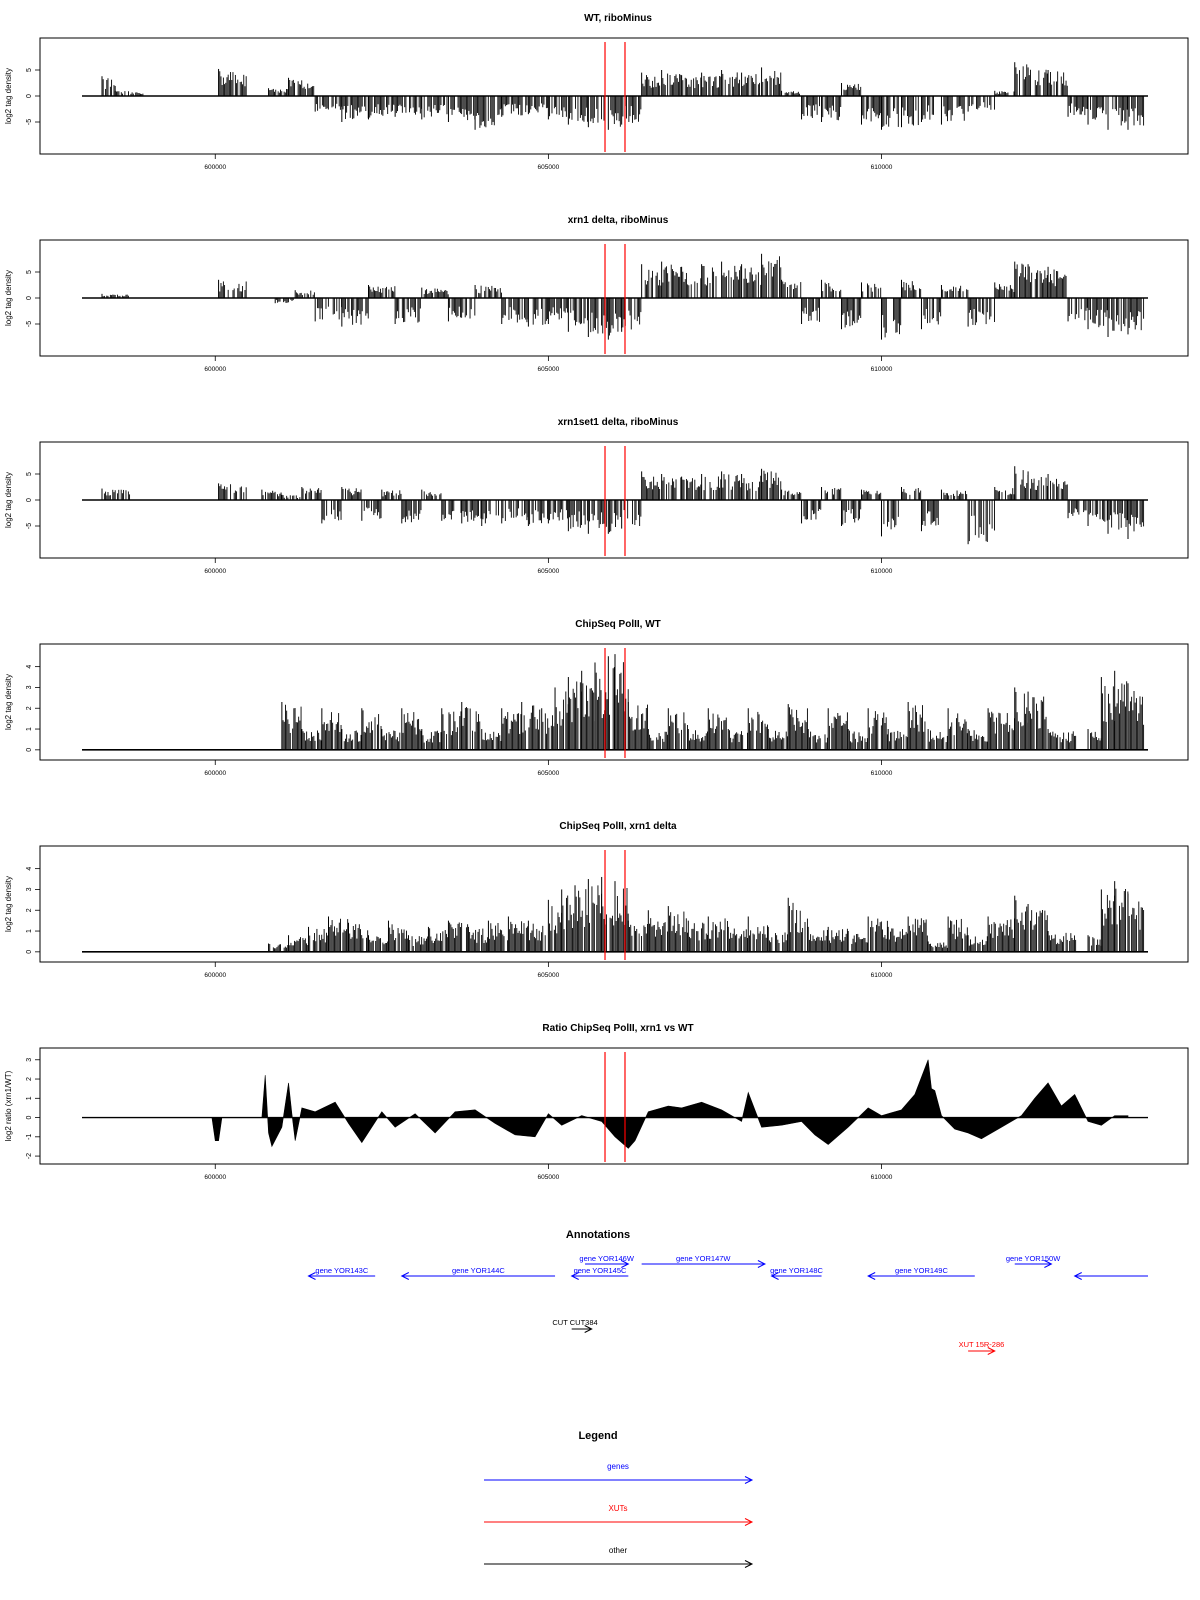  I want to click on legend-items: genes XUTs other, so click(619, 1515).